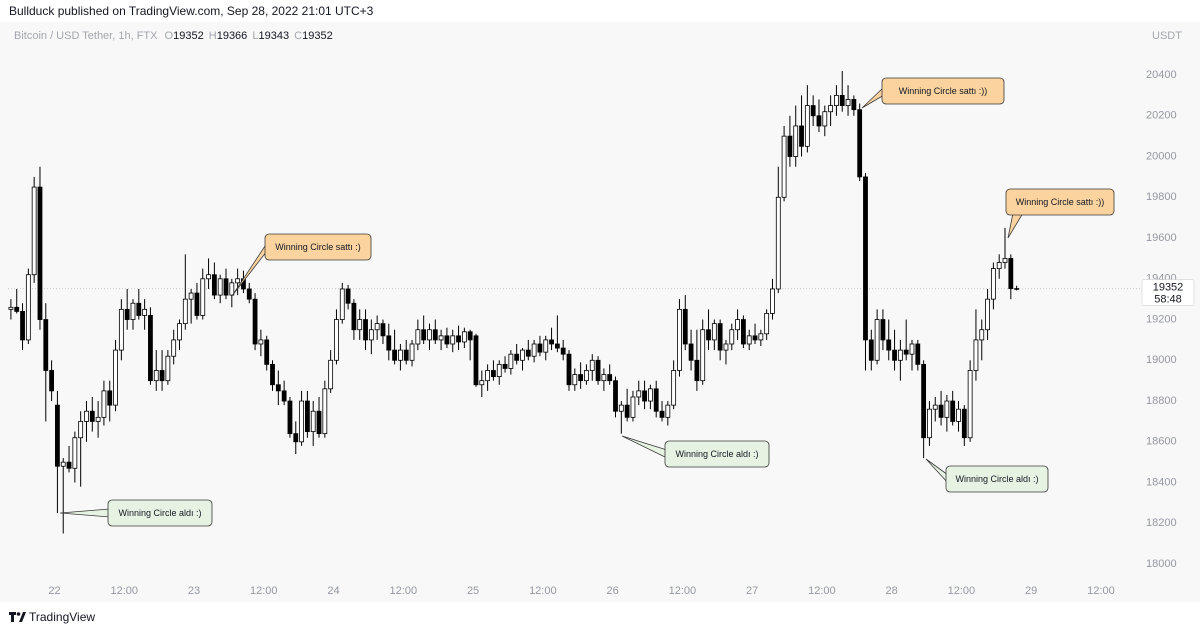 The image size is (1200, 632). What do you see at coordinates (169, 36) in the screenshot?
I see `ohlc-label: O` at bounding box center [169, 36].